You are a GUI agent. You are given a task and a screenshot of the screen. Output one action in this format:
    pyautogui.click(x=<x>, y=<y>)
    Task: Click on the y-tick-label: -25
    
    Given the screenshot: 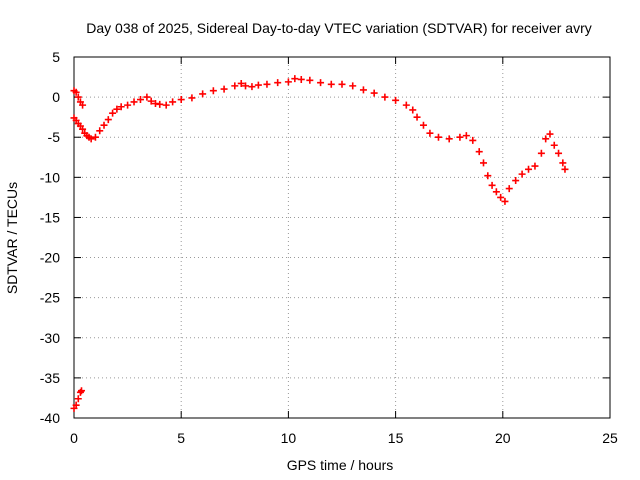 What is the action you would take?
    pyautogui.click(x=50, y=298)
    